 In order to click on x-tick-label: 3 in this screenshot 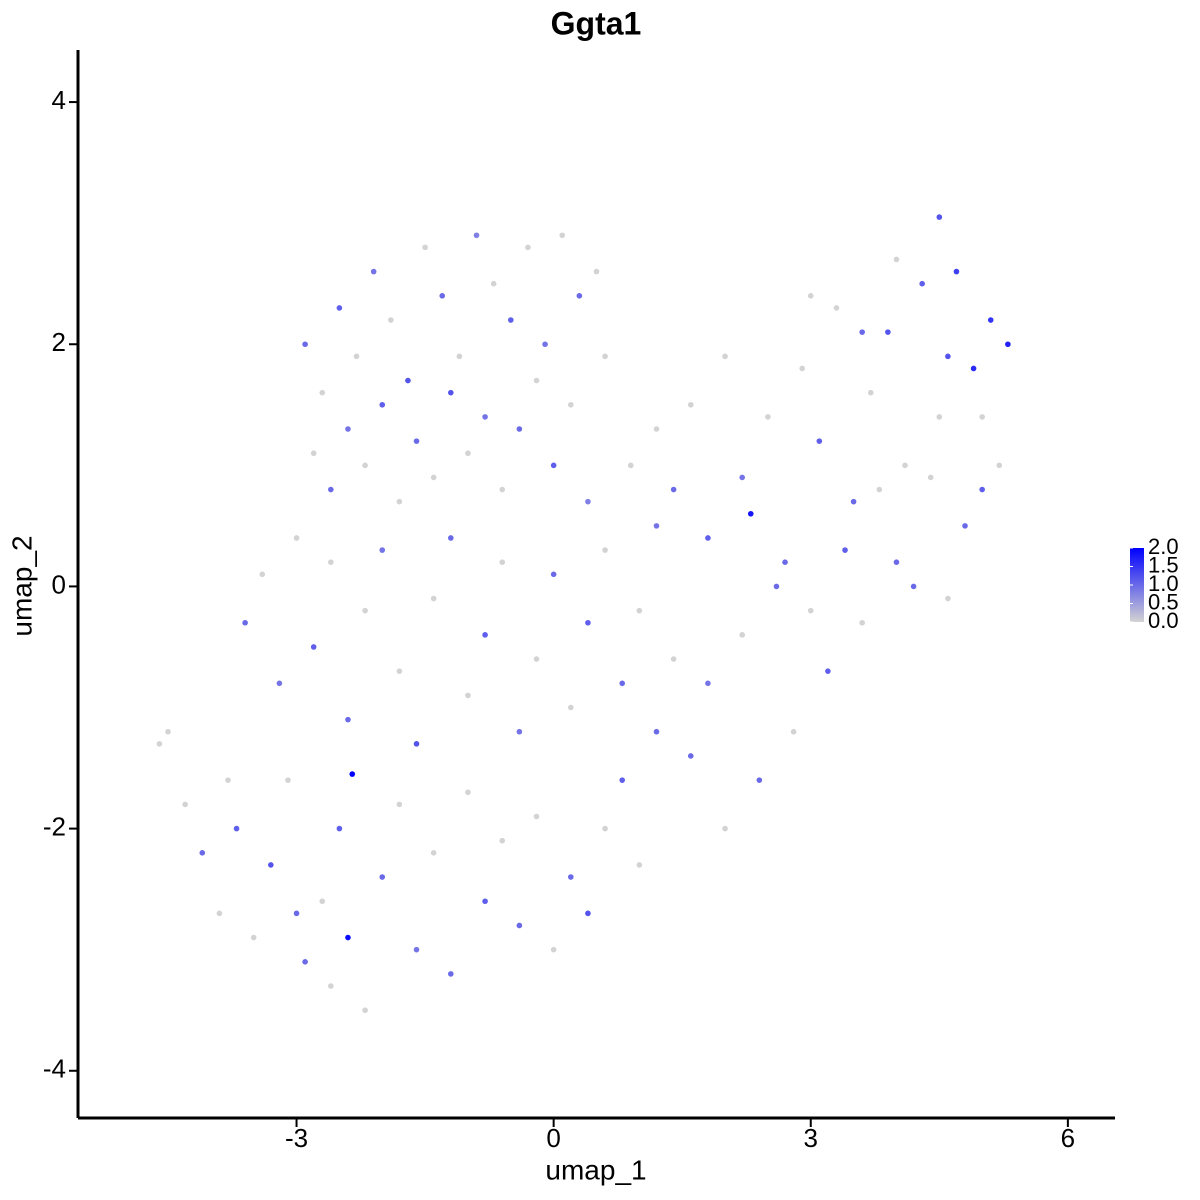, I will do `click(811, 1138)`.